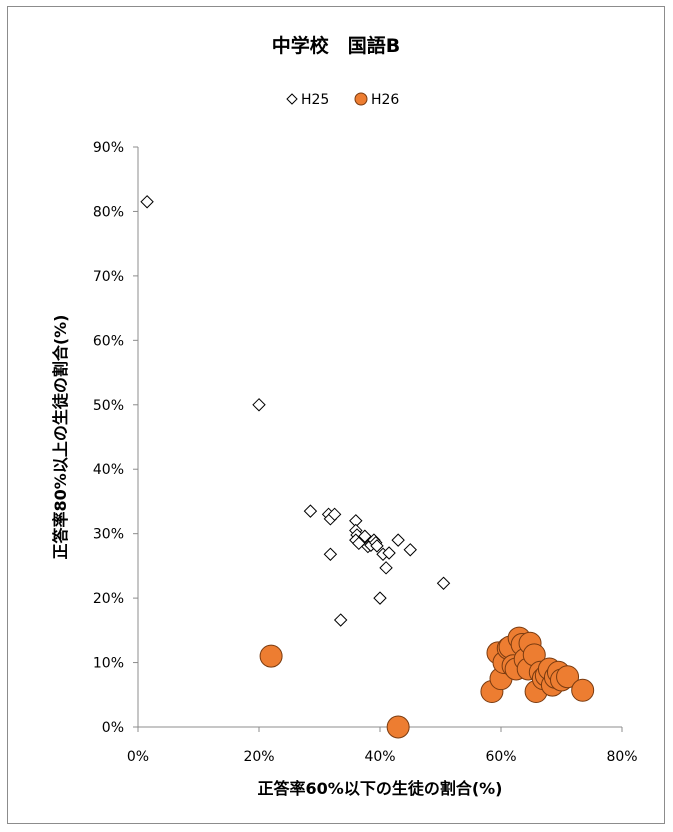 The width and height of the screenshot is (673, 832). I want to click on y-tick-label: 90%, so click(108, 148).